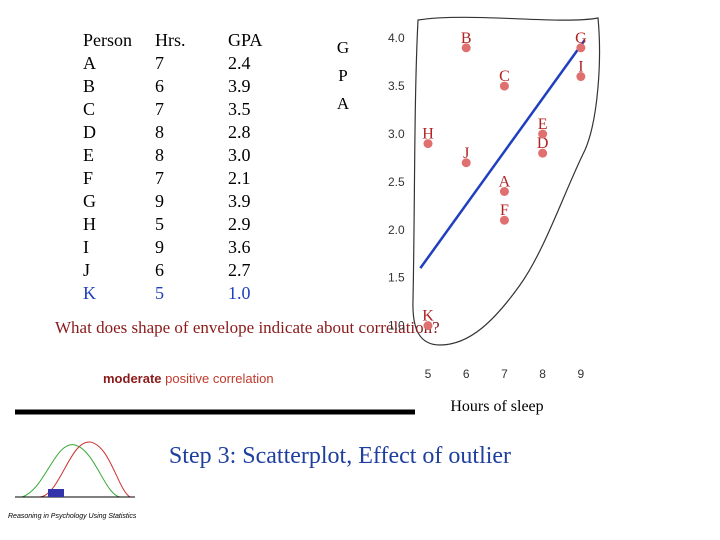 The image size is (720, 540). I want to click on x-tick-label: 8, so click(542, 374).